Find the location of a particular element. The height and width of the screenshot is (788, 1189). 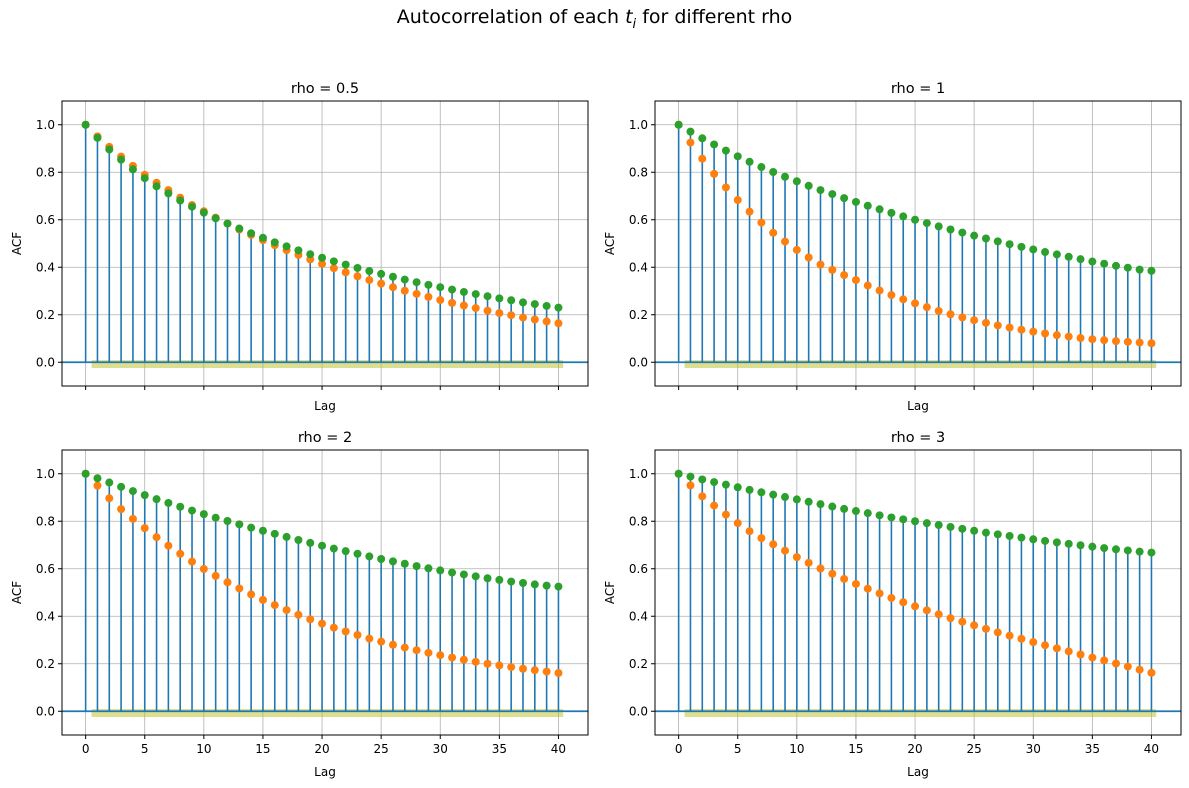

panel-title: rho = 0.5 is located at coordinates (325, 89).